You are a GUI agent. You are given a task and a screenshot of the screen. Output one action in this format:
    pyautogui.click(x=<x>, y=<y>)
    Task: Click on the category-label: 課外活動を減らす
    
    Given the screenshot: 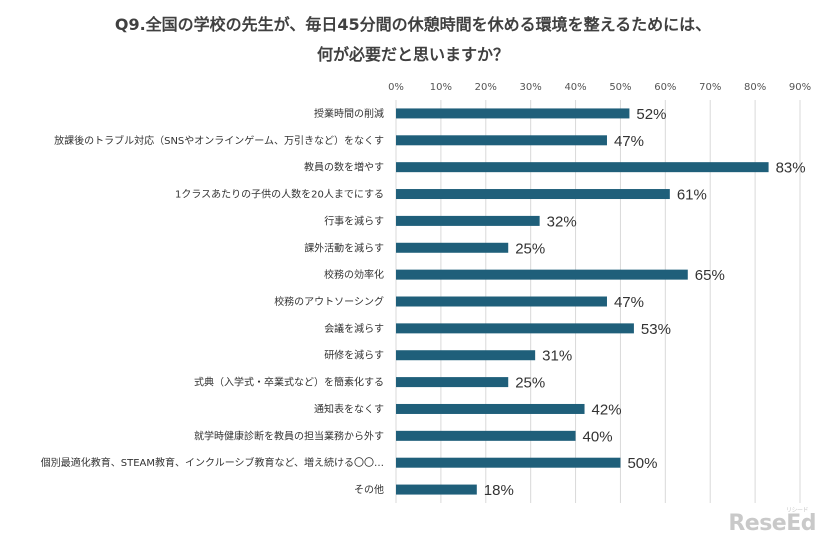 What is the action you would take?
    pyautogui.click(x=344, y=247)
    